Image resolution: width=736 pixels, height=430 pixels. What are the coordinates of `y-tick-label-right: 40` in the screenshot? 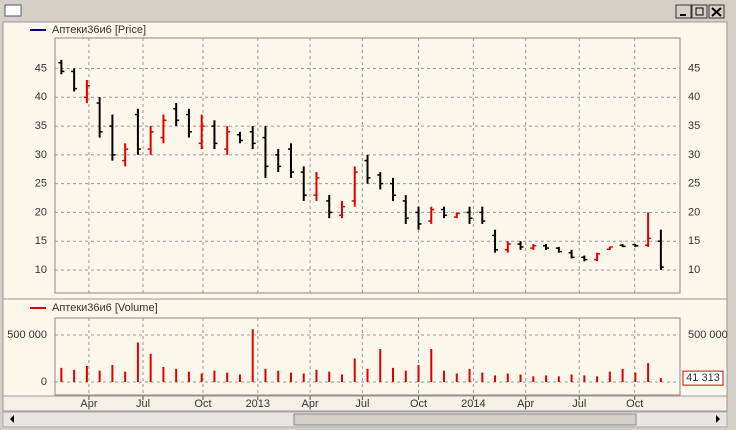 It's located at (694, 97).